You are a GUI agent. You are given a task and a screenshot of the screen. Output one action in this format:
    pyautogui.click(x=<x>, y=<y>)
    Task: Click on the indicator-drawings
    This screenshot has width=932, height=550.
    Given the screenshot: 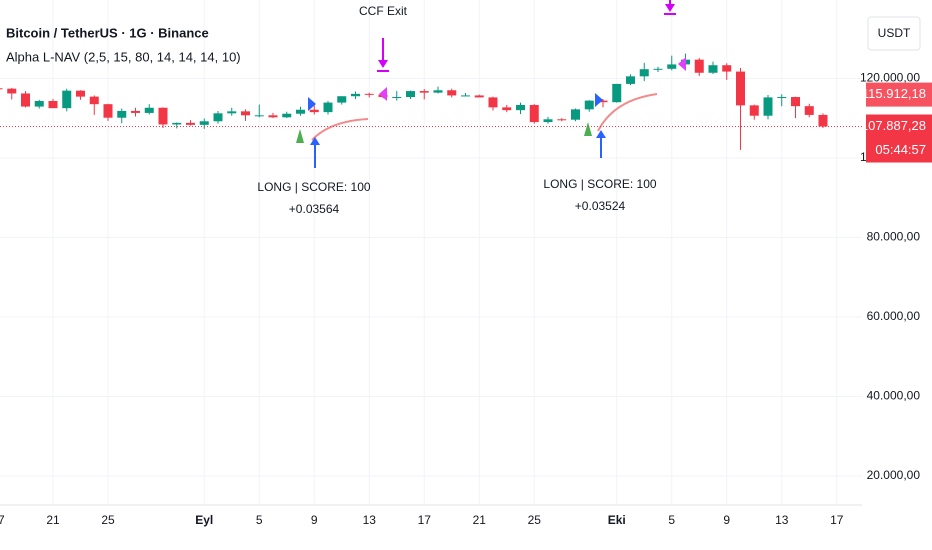 What is the action you would take?
    pyautogui.click(x=491, y=84)
    